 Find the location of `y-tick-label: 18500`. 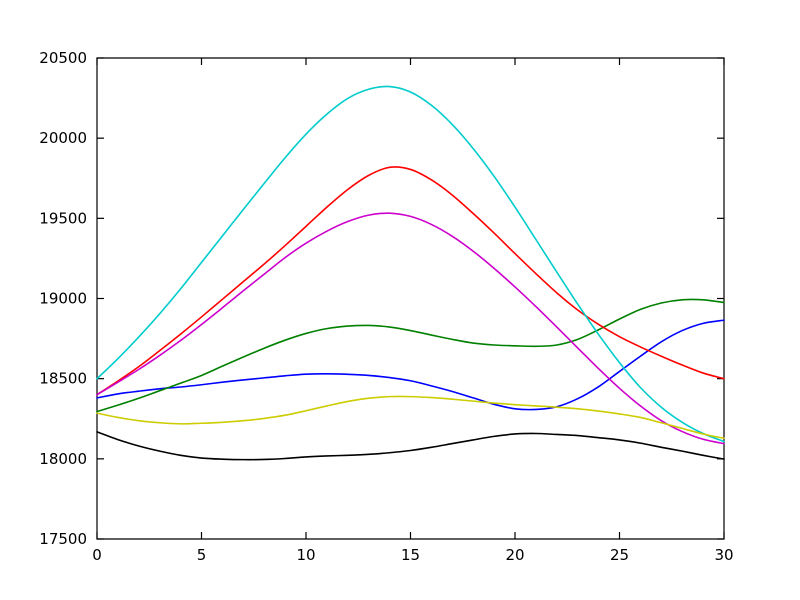

y-tick-label: 18500 is located at coordinates (63, 379).